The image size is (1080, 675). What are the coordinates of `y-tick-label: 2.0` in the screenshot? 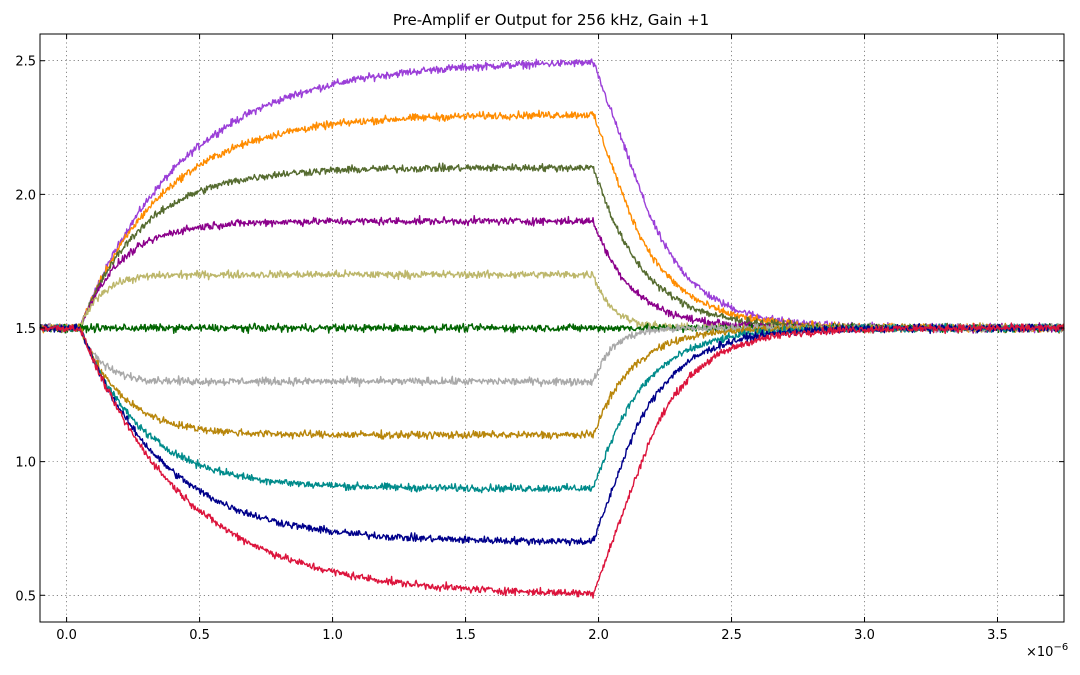 It's located at (25, 195).